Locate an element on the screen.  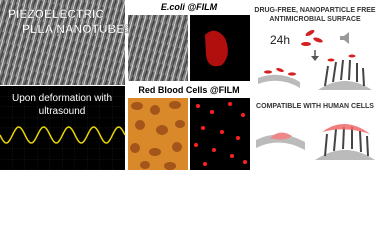
title-line: PIEZOELECTRIC is located at coordinates (56, 14).